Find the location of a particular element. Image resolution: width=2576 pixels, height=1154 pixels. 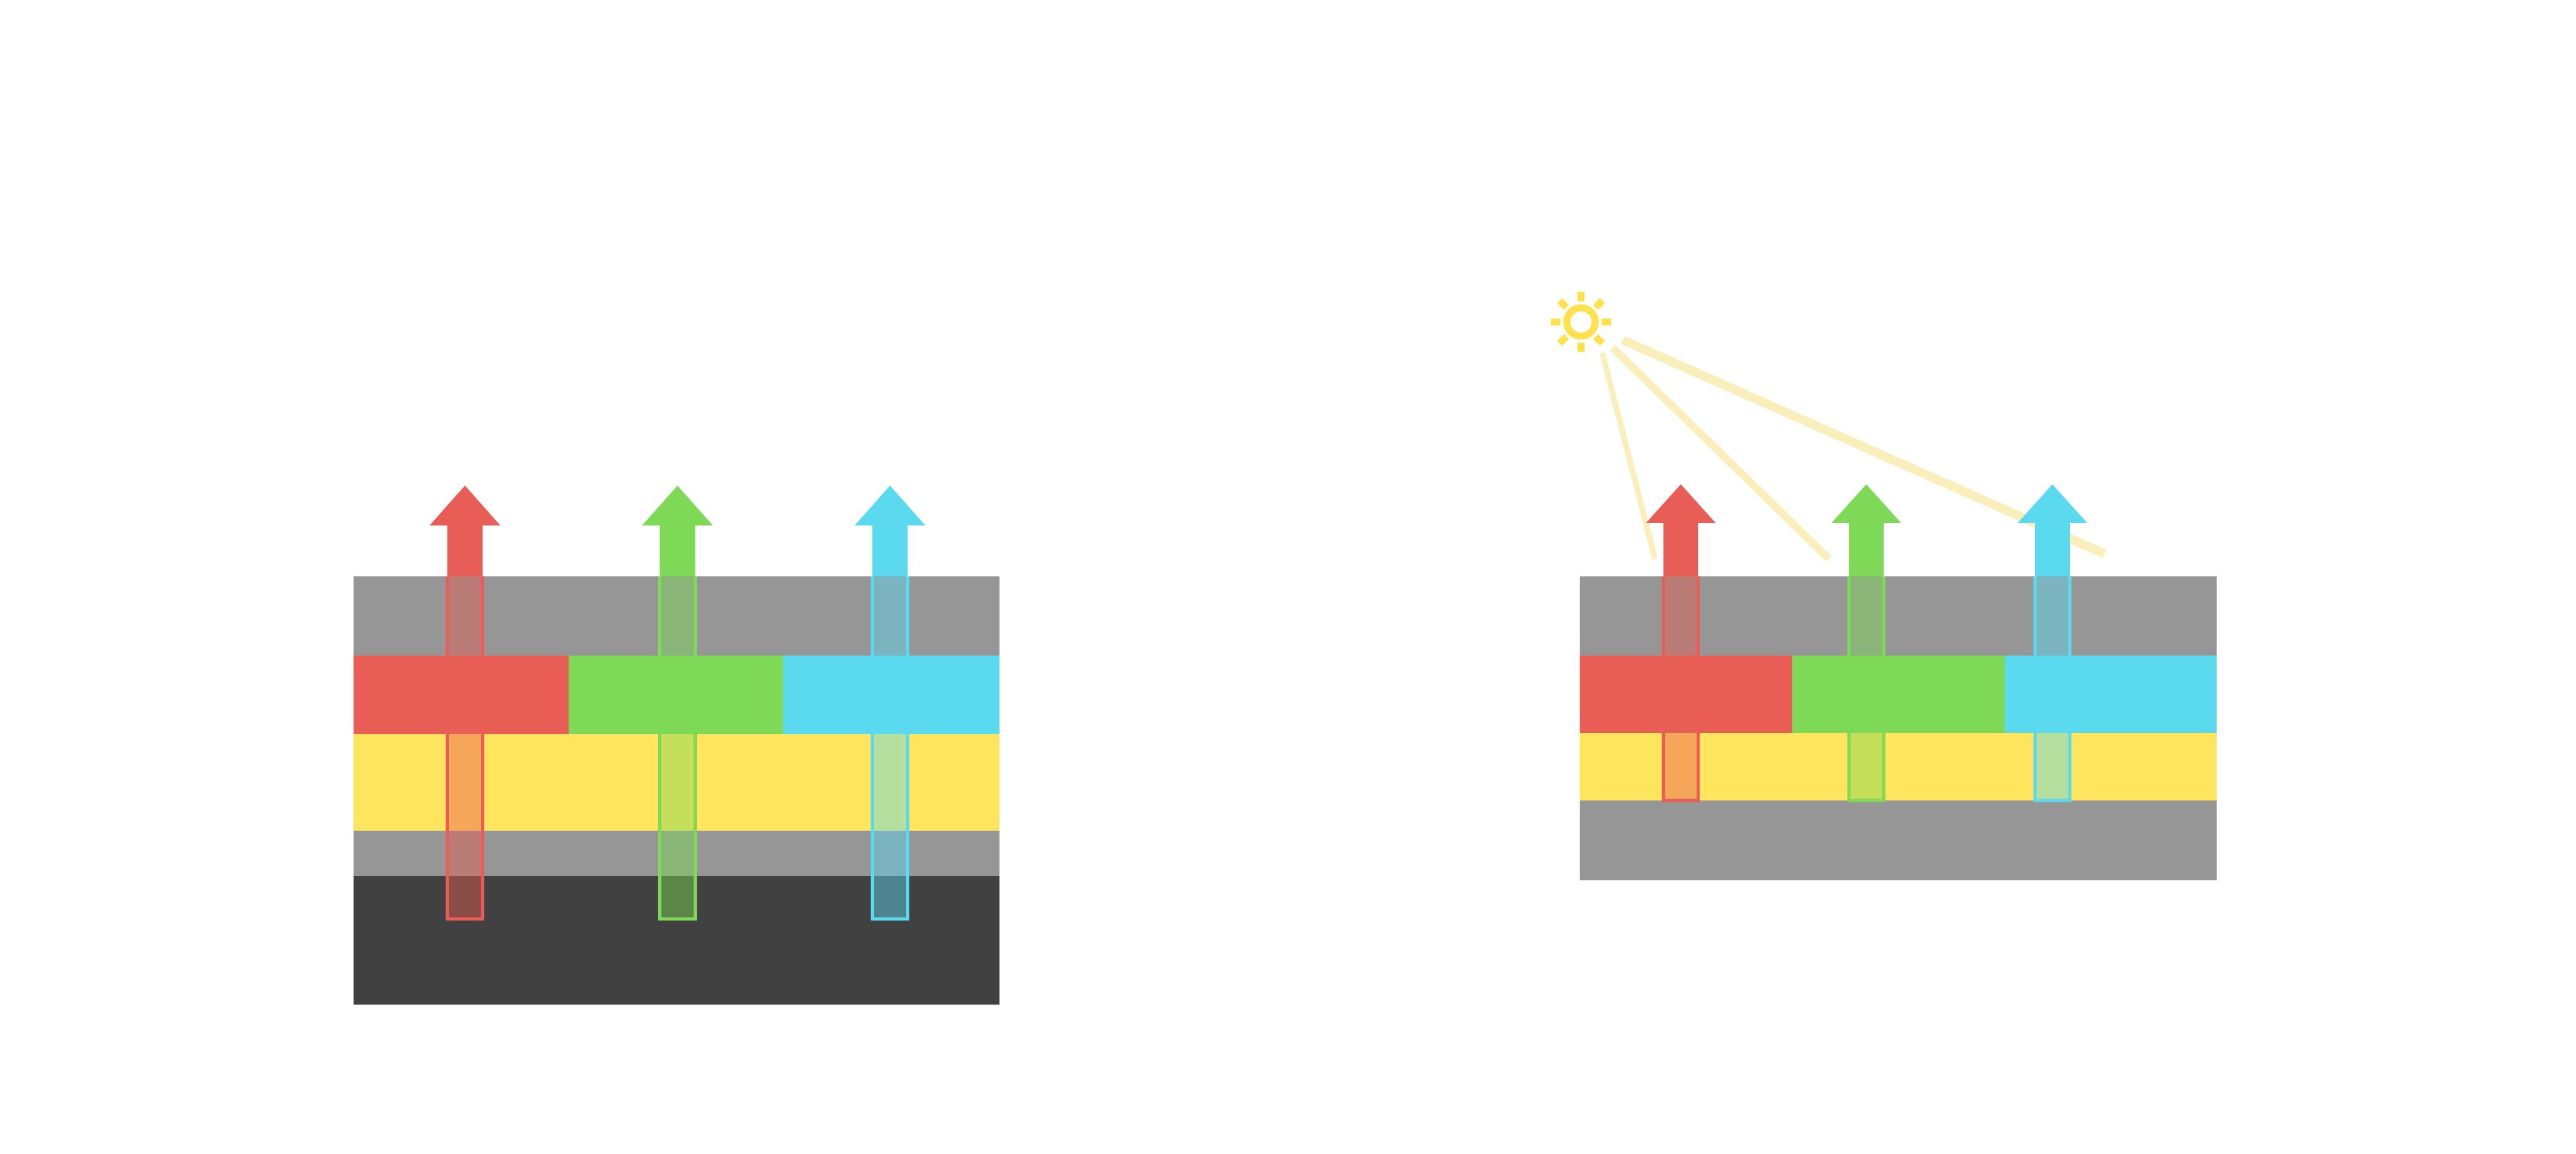

bottom-gray-layer is located at coordinates (1898, 840).